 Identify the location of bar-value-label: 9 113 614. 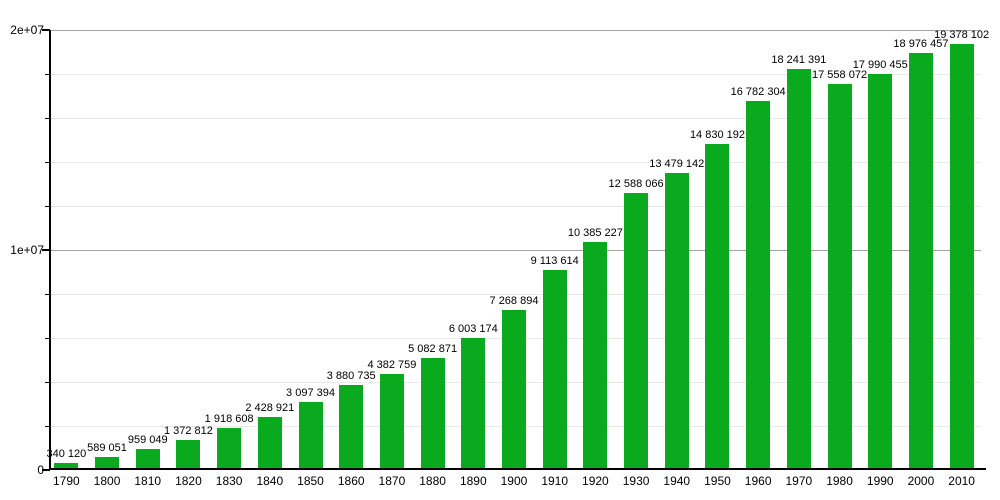
(554, 260).